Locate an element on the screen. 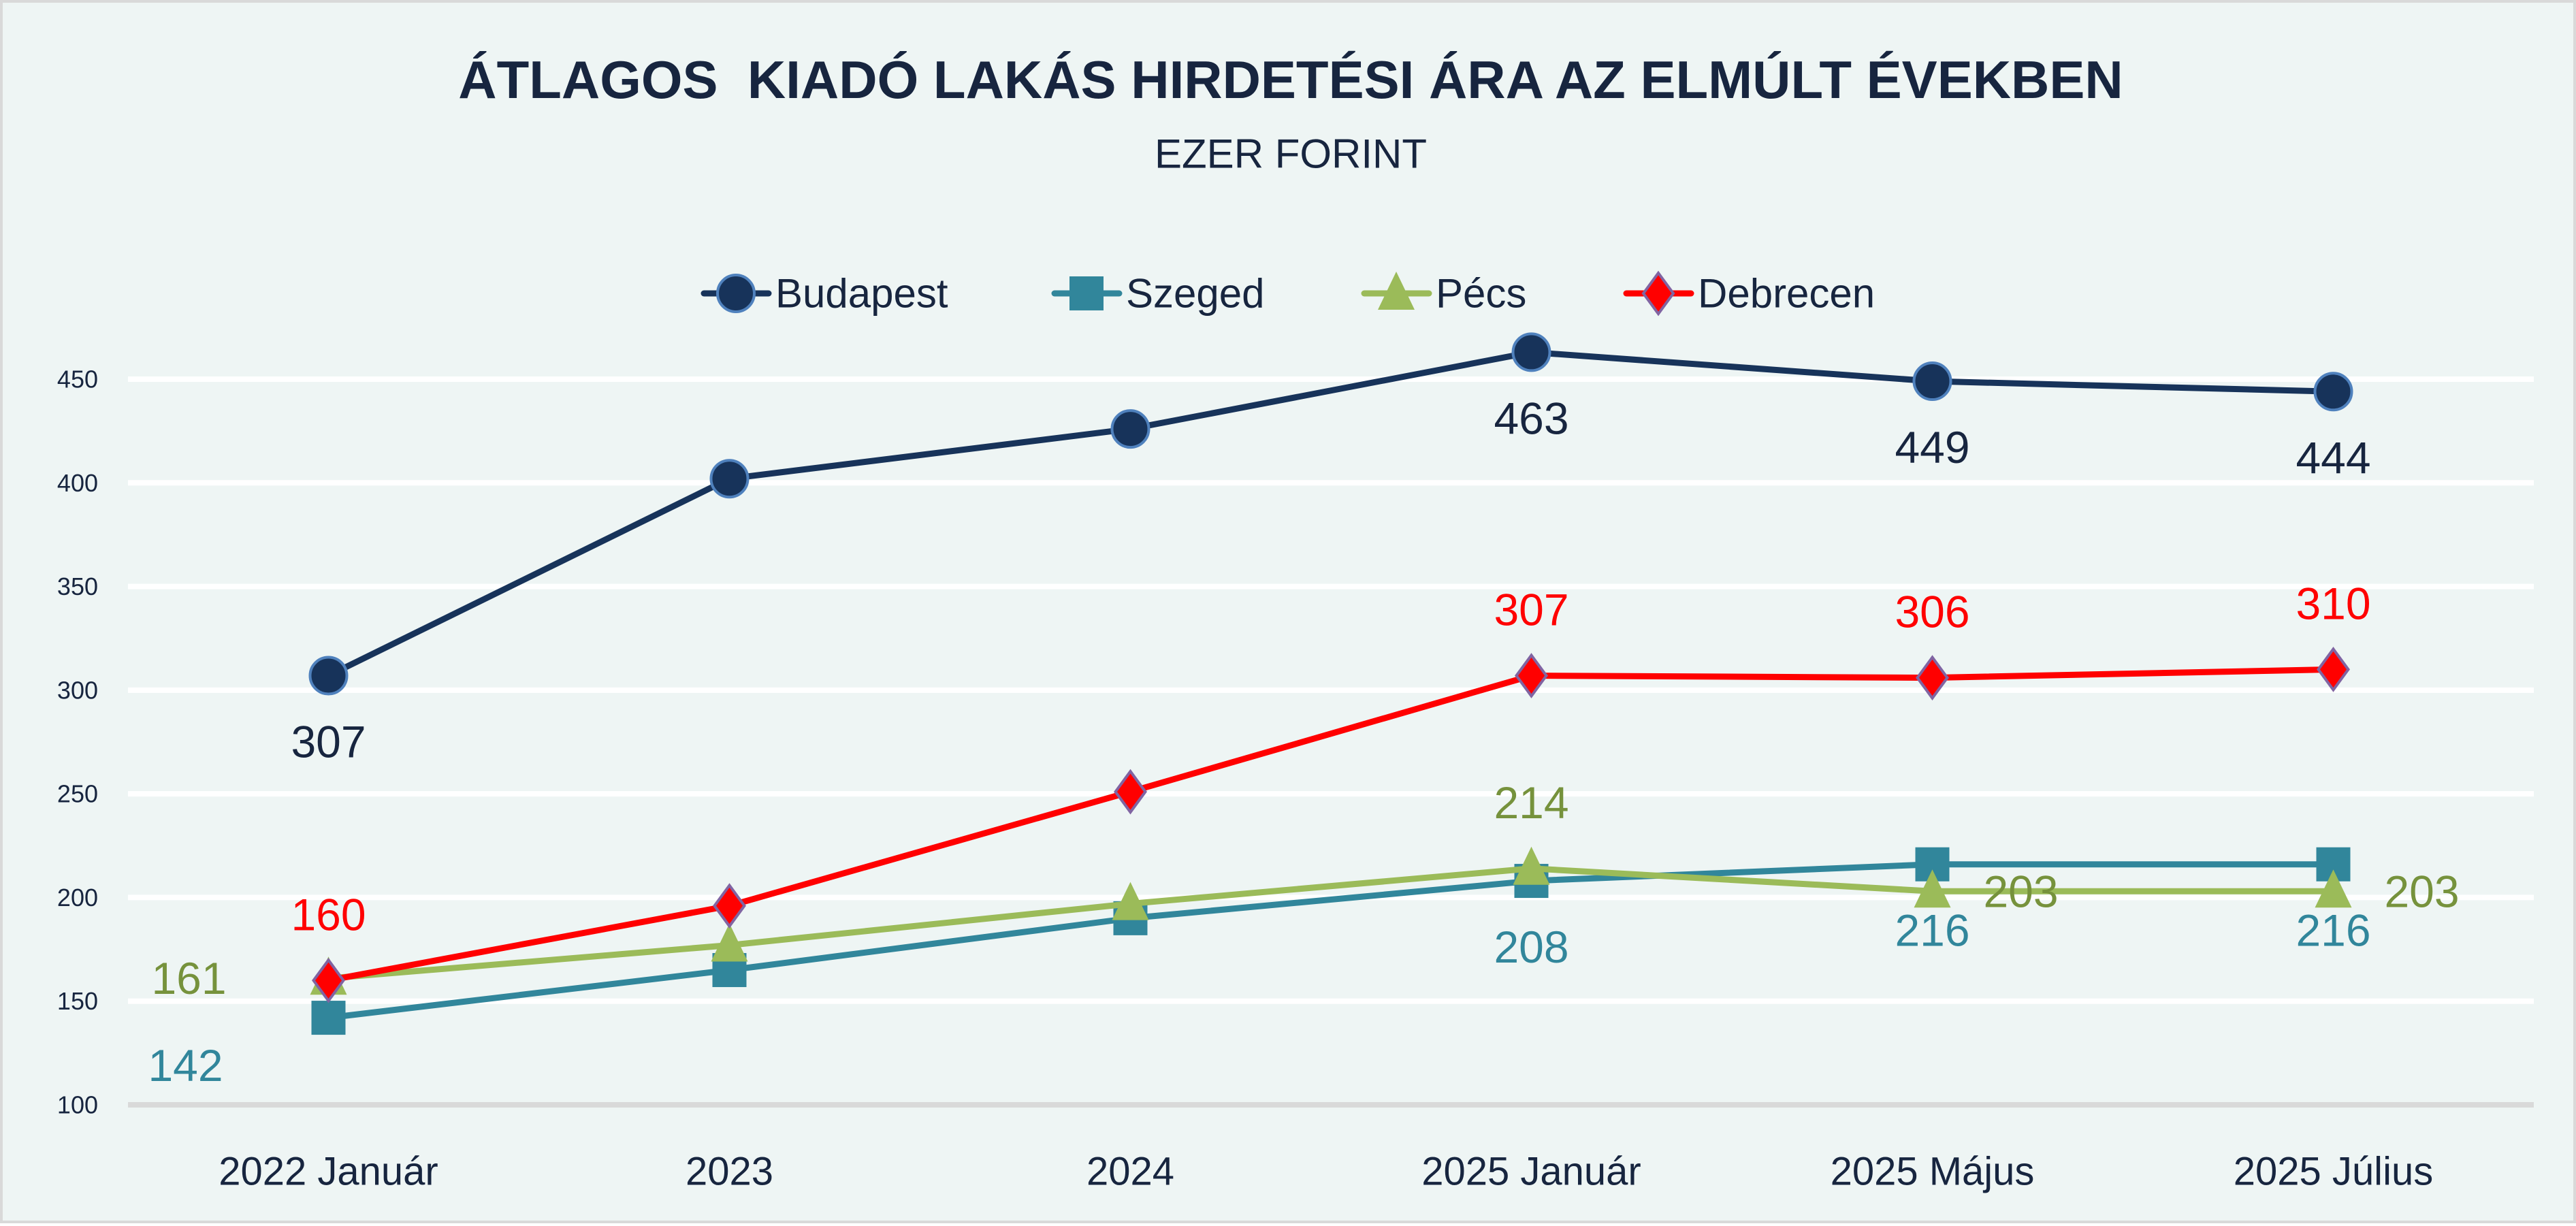  circle-marker-icon is located at coordinates (736, 293).